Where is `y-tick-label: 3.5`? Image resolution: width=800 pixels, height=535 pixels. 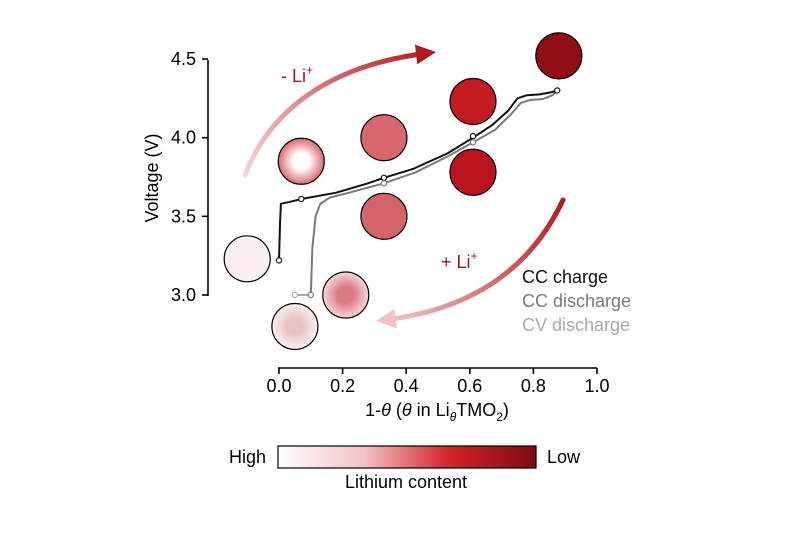
y-tick-label: 3.5 is located at coordinates (183, 216).